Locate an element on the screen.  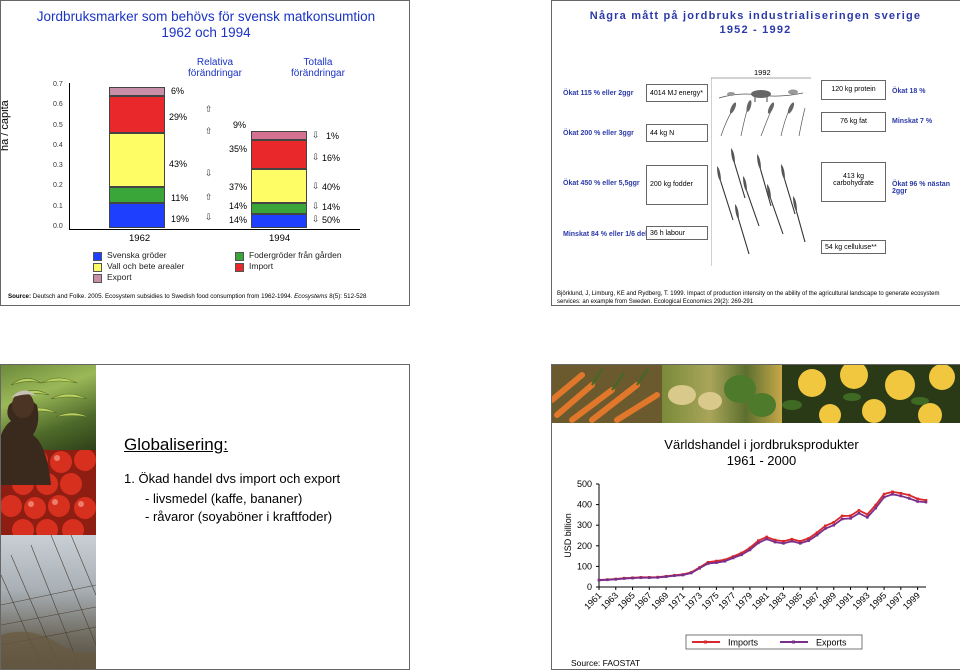
y-axis-label: USD billion is located at coordinates (568, 535).